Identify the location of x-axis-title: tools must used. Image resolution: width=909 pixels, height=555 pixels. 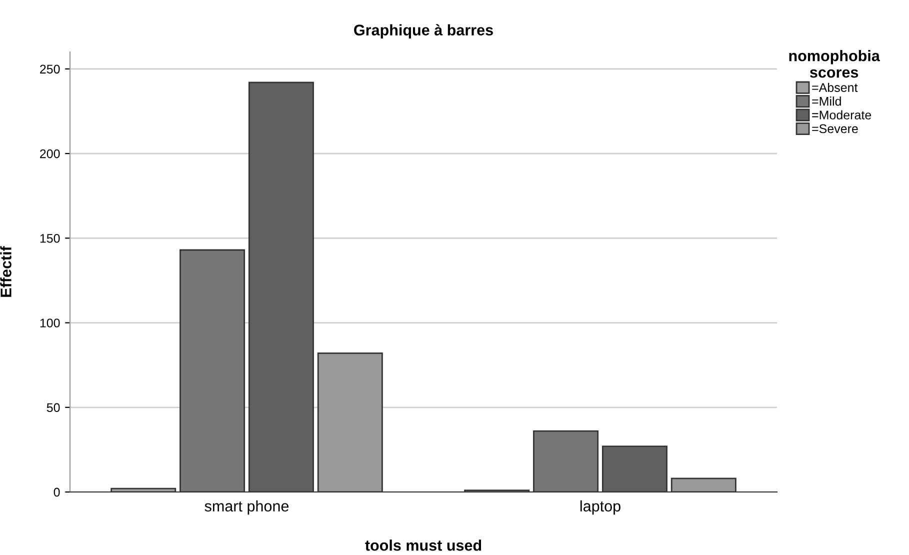
(423, 545).